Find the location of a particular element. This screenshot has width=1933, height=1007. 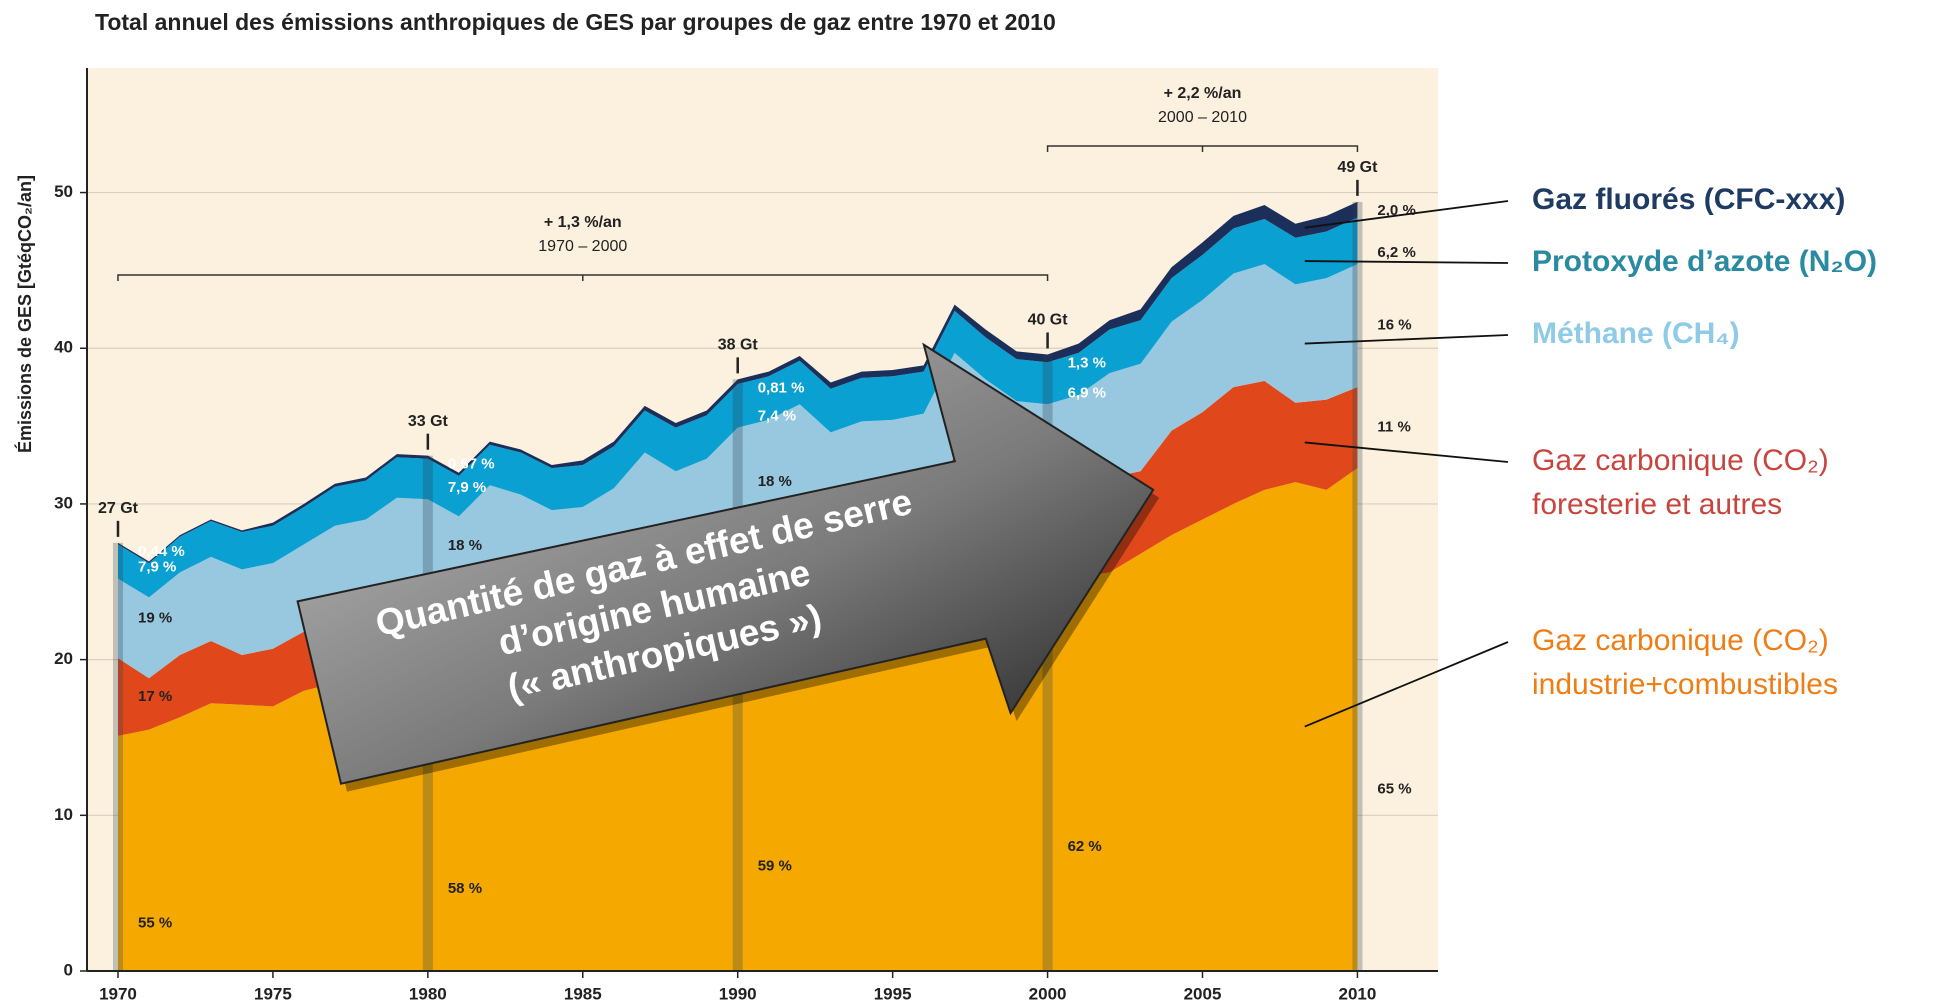

share-label: 6,9 % is located at coordinates (1087, 392).